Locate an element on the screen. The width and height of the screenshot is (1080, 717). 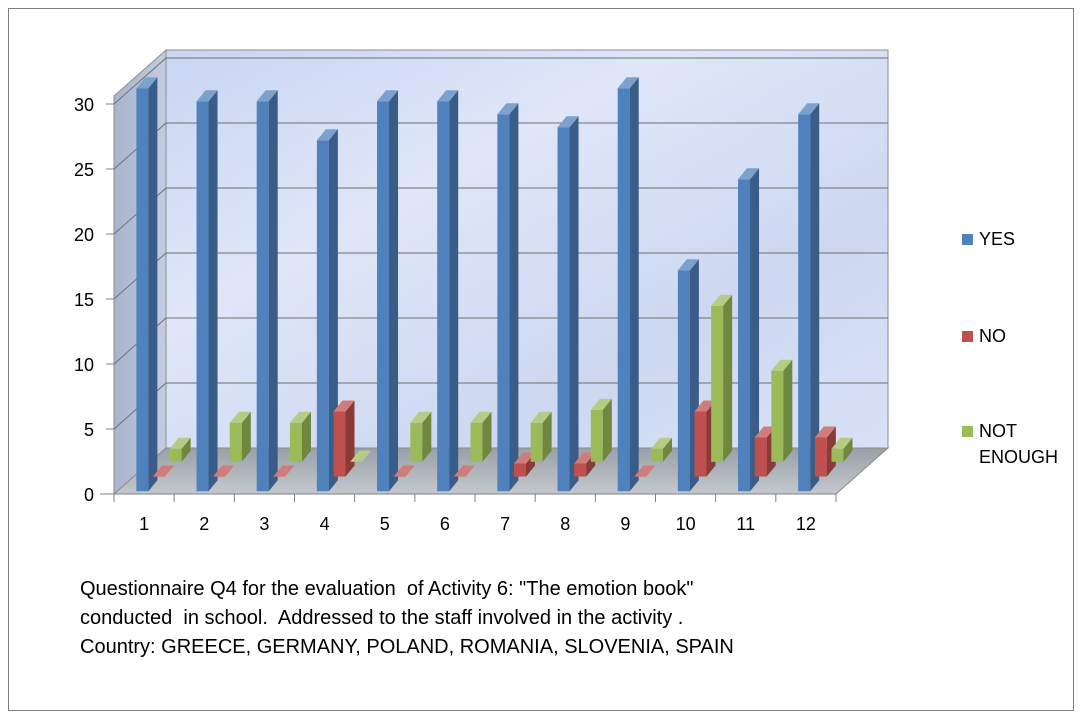
x-tick-label: 8 is located at coordinates (565, 524).